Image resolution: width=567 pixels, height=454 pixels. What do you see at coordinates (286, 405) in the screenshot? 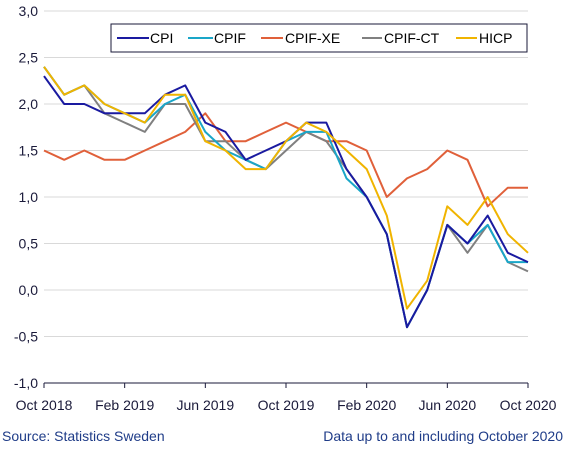
I see `x-tick-label: Oct 2019` at bounding box center [286, 405].